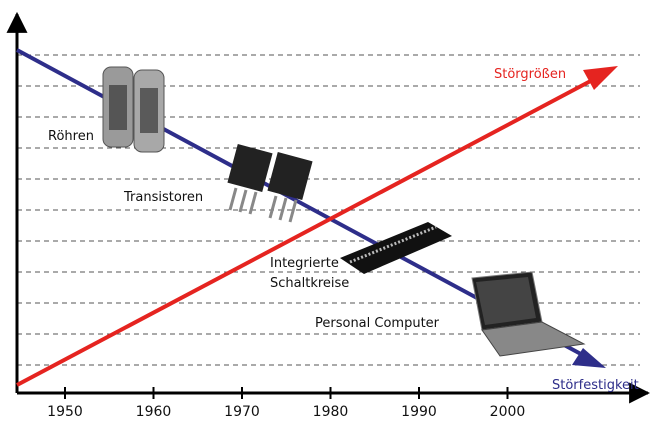  What do you see at coordinates (331, 412) in the screenshot?
I see `x-tick-label: 1980` at bounding box center [331, 412].